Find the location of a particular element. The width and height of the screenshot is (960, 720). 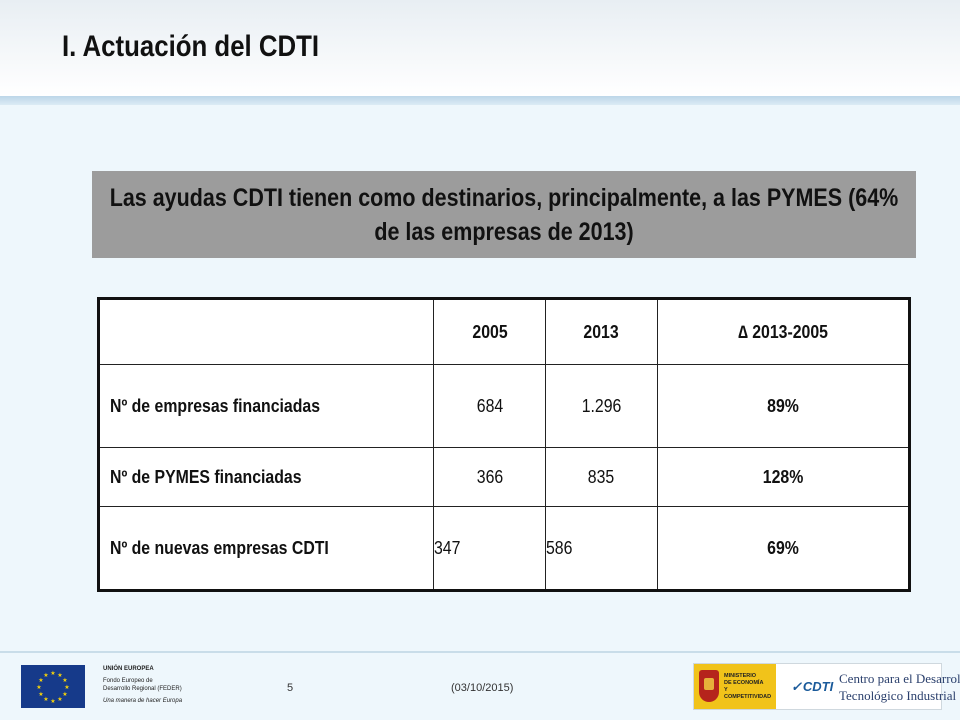

table-row: Nº de nuevas empresas CDTI 347 586 69% is located at coordinates (503, 549).